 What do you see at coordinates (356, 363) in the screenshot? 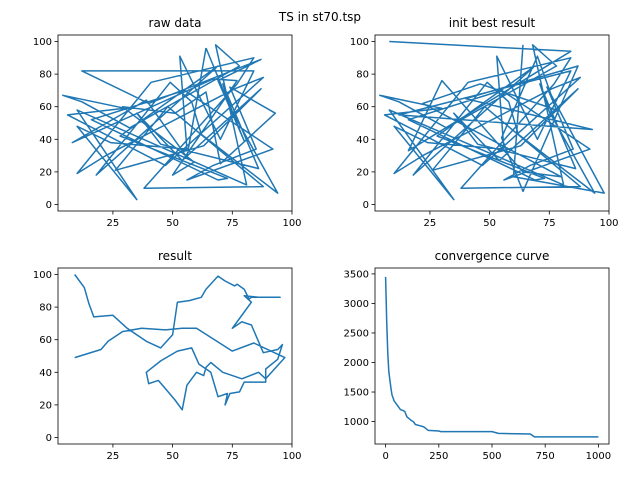
I see `y-tick-label: 2000` at bounding box center [356, 363].